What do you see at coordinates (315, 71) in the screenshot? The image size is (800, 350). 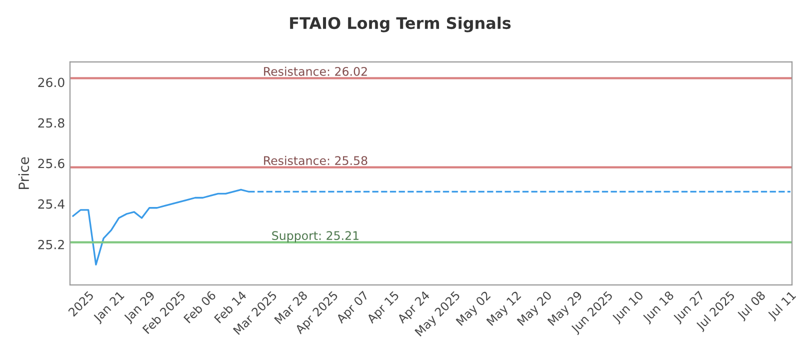 I see `ref-line-label: Resistance: 26.02` at bounding box center [315, 71].